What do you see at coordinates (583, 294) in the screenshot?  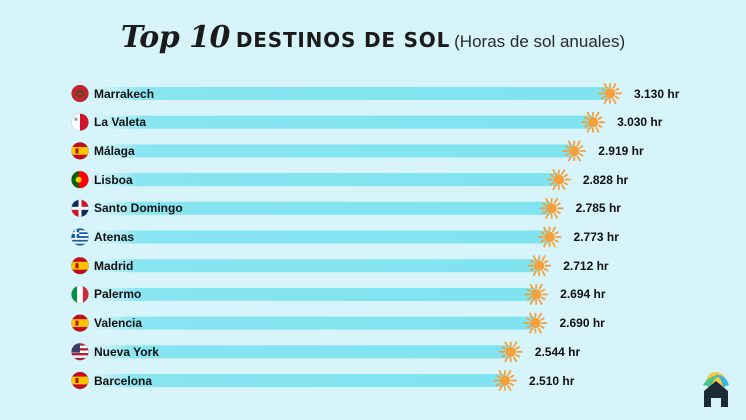 I see `value-label: 2.694 hr` at bounding box center [583, 294].